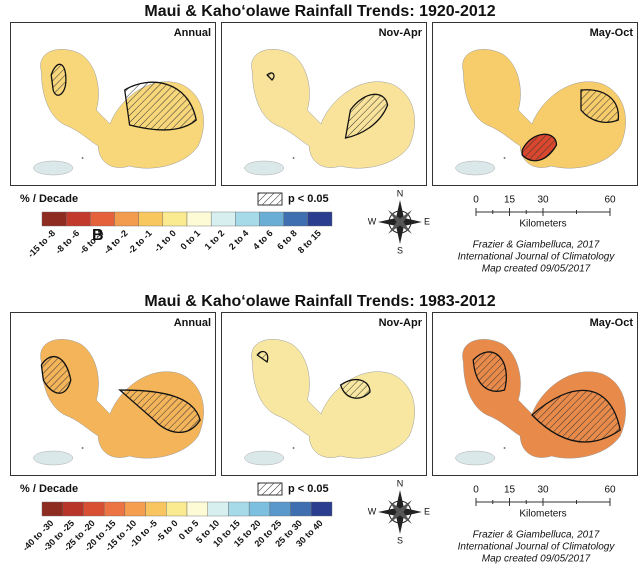 This screenshot has width=640, height=566. I want to click on panel-label: Annual, so click(192, 323).